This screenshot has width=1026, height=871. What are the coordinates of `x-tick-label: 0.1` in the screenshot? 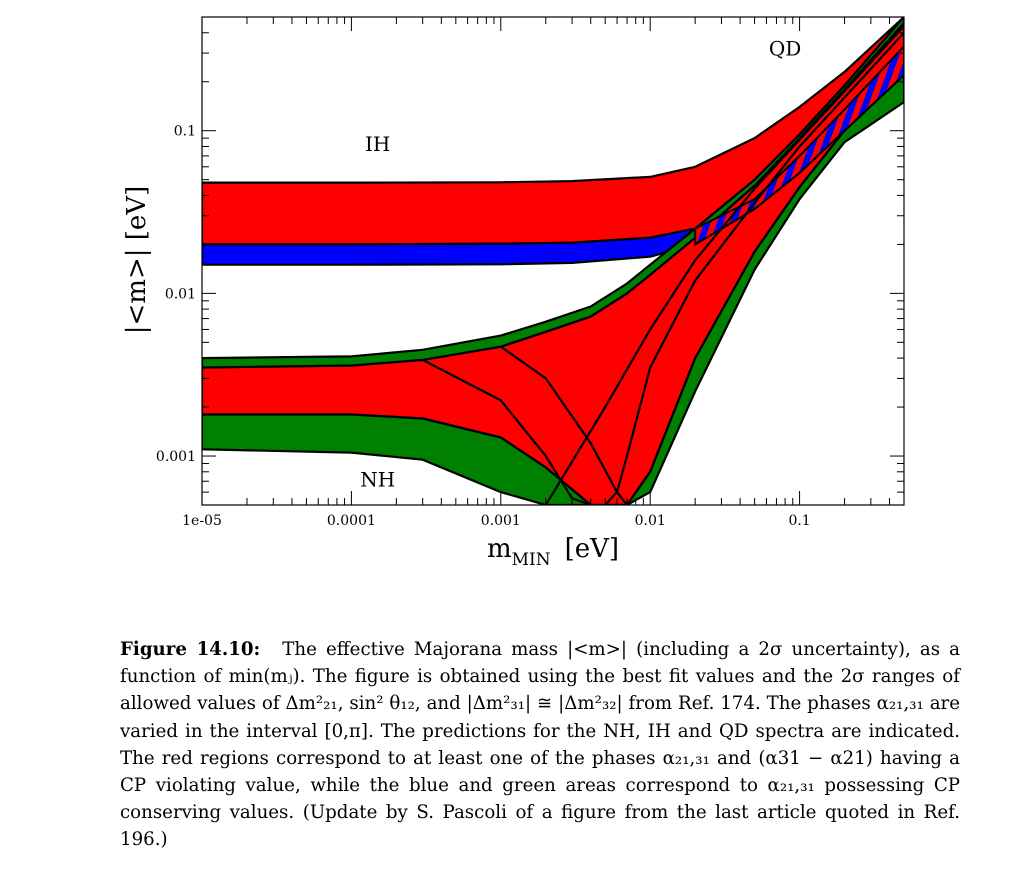 It's located at (799, 521).